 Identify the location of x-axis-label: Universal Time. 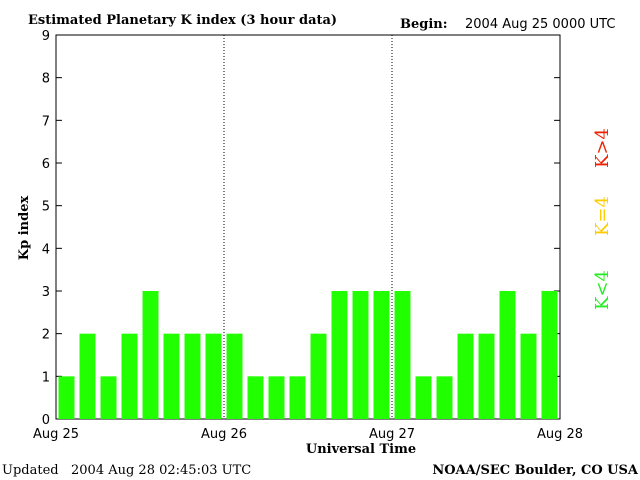
(361, 449).